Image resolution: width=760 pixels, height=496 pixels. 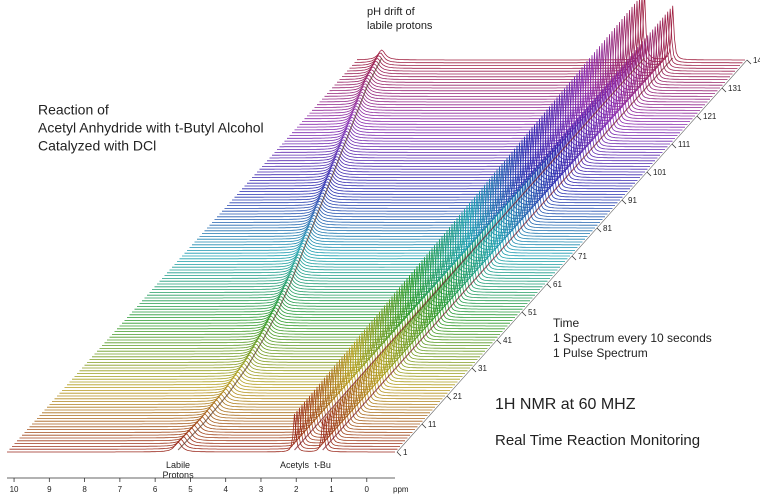 I want to click on x-tick-label: 2, so click(x=296, y=489).